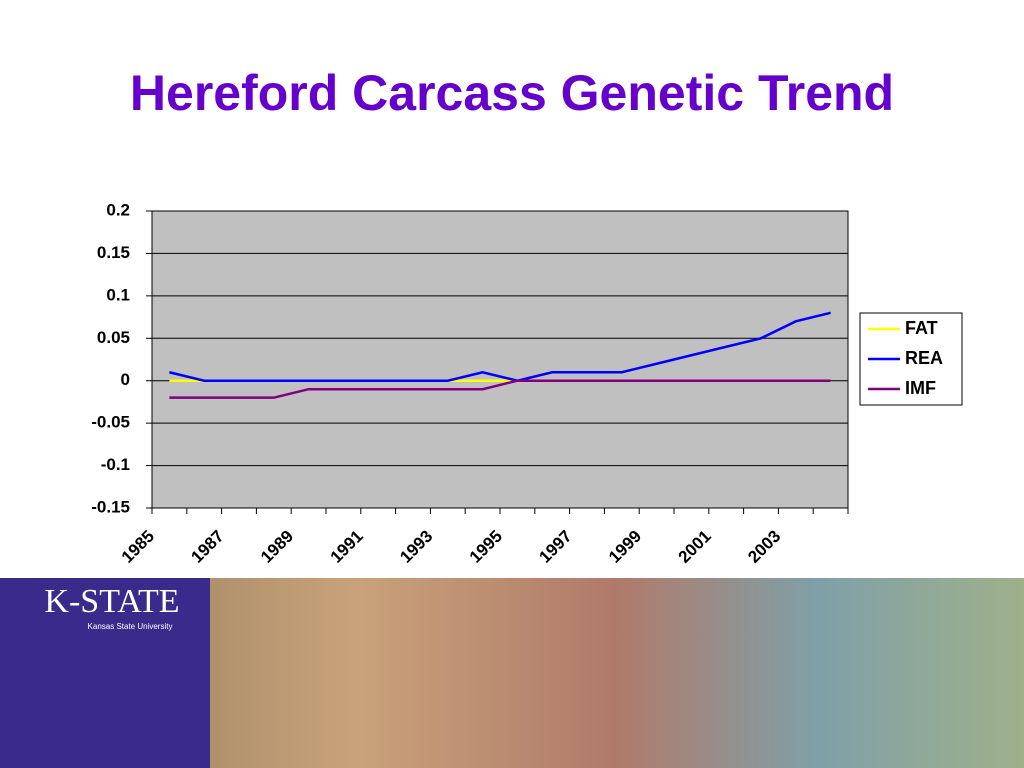 The image size is (1024, 768). I want to click on banner-logo: K-STATE, so click(111, 601).